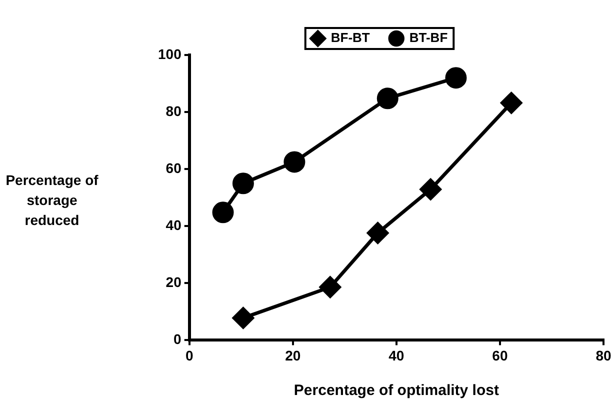 The image size is (616, 414). I want to click on x-tick-label: 0, so click(189, 355).